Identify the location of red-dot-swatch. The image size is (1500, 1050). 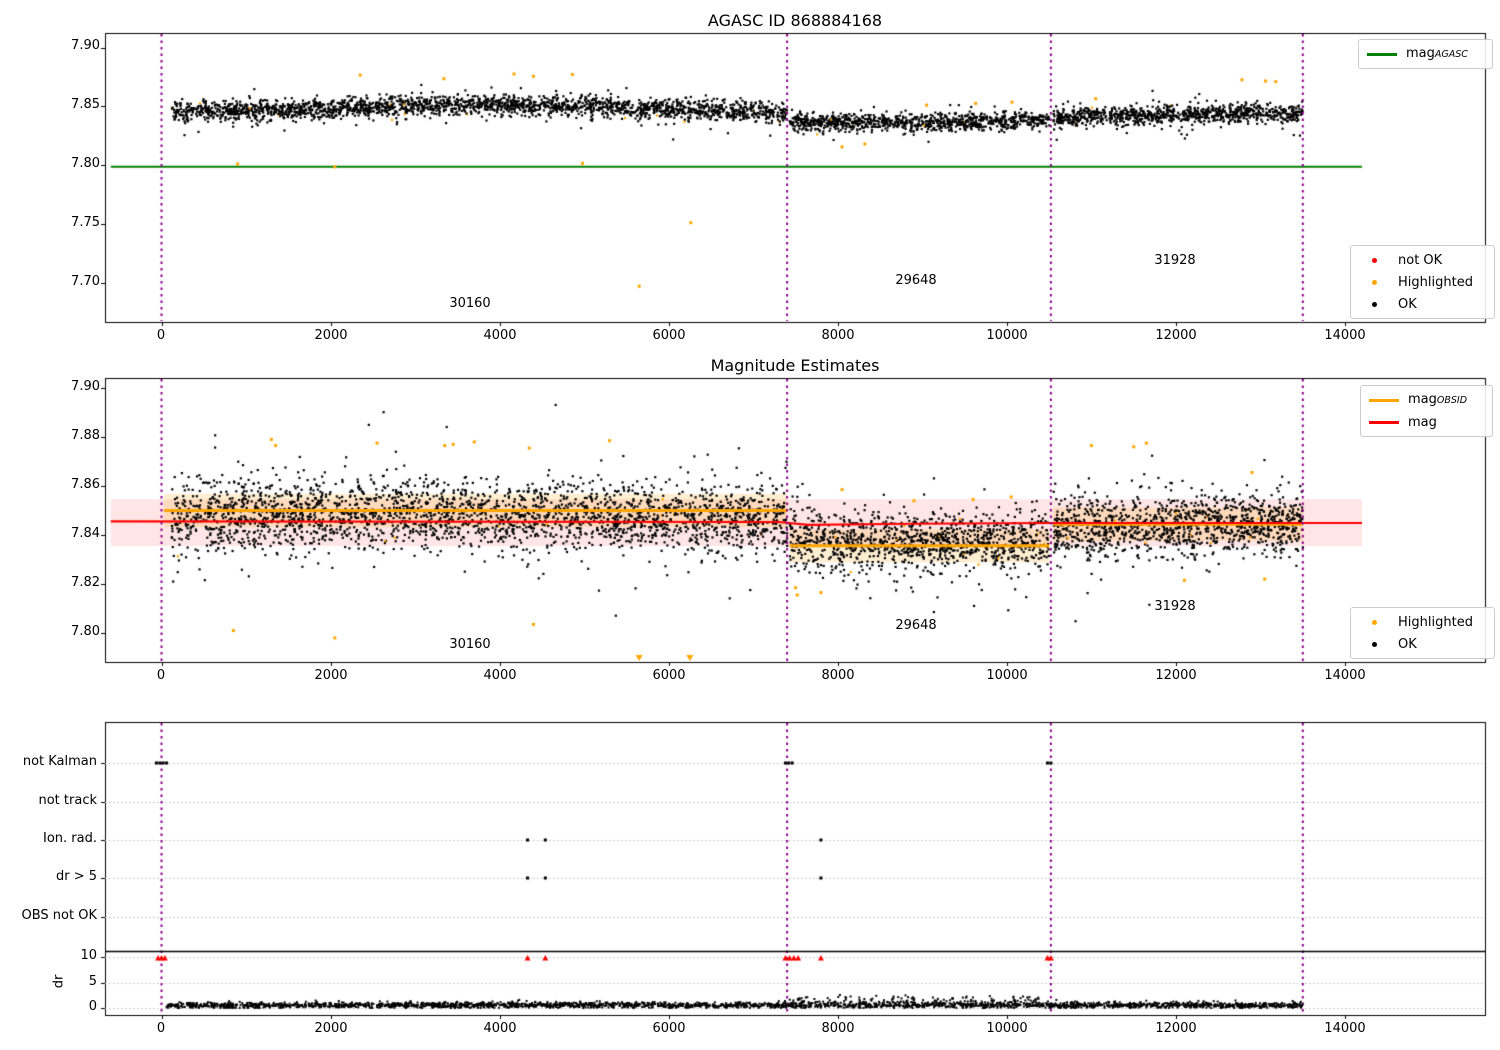
(1374, 260).